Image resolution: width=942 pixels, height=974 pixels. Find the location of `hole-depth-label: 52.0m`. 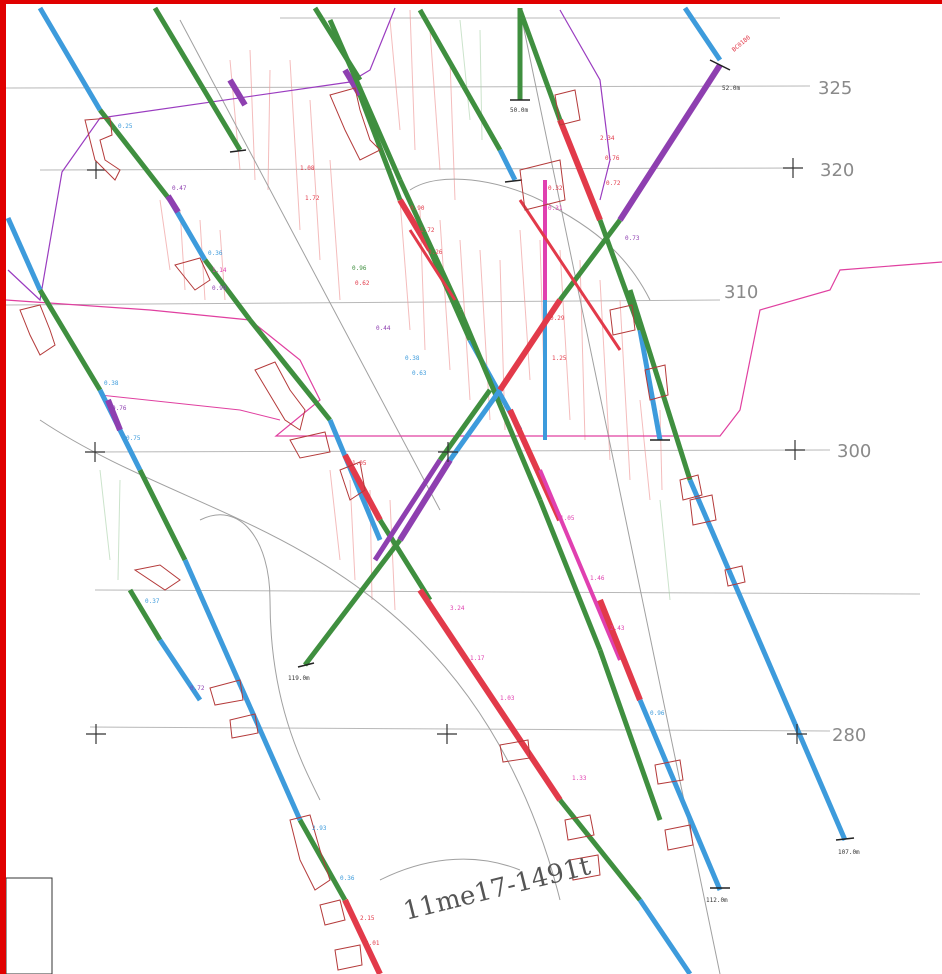

hole-depth-label: 52.0m is located at coordinates (731, 88).